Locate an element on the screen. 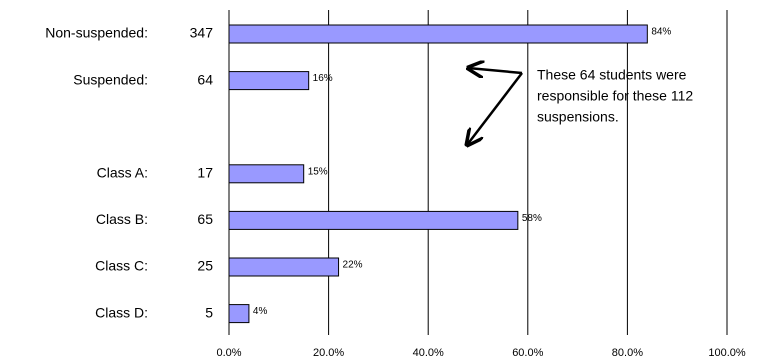 The width and height of the screenshot is (758, 364). value-label: 15% is located at coordinates (318, 171).